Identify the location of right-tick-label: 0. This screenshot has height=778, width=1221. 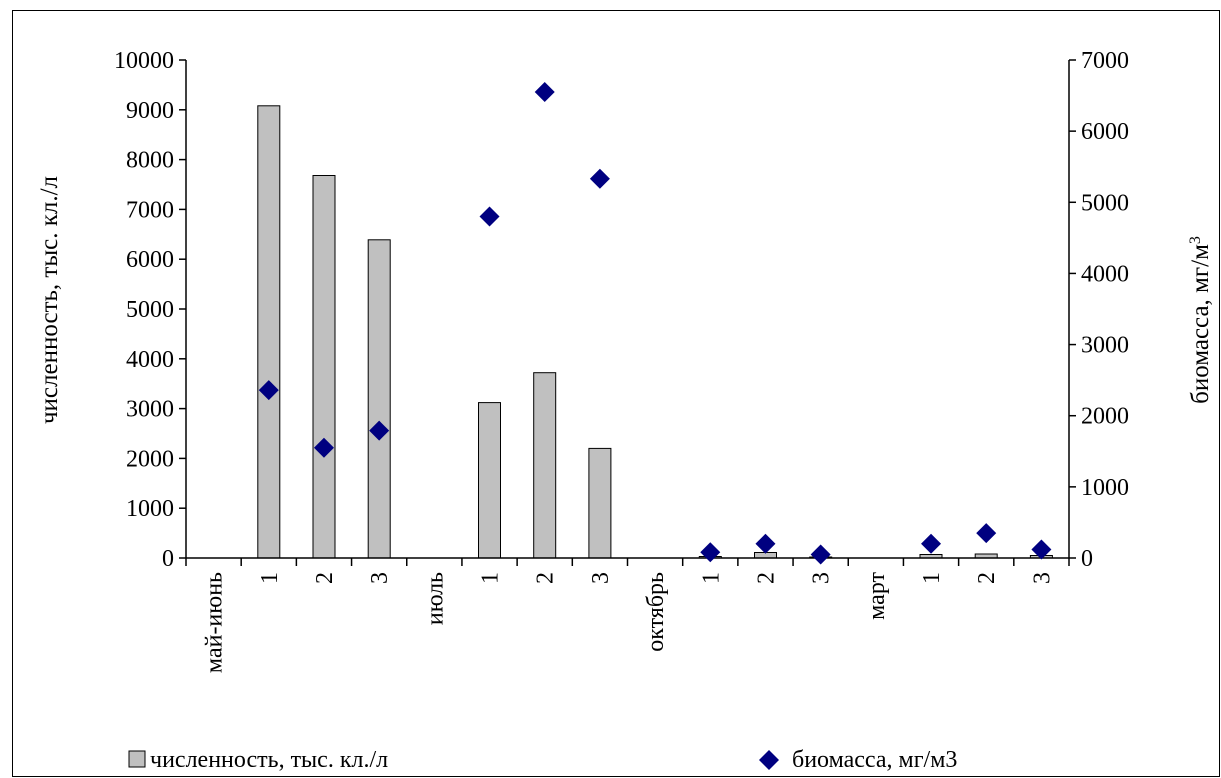
(1087, 559).